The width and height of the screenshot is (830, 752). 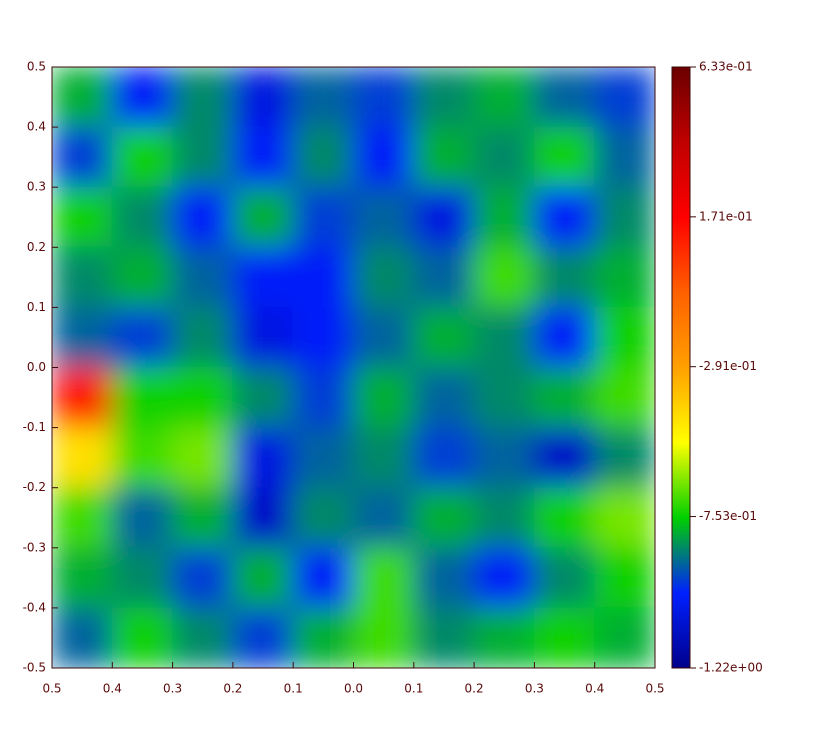 What do you see at coordinates (36, 247) in the screenshot?
I see `y-tick-label: 0.2` at bounding box center [36, 247].